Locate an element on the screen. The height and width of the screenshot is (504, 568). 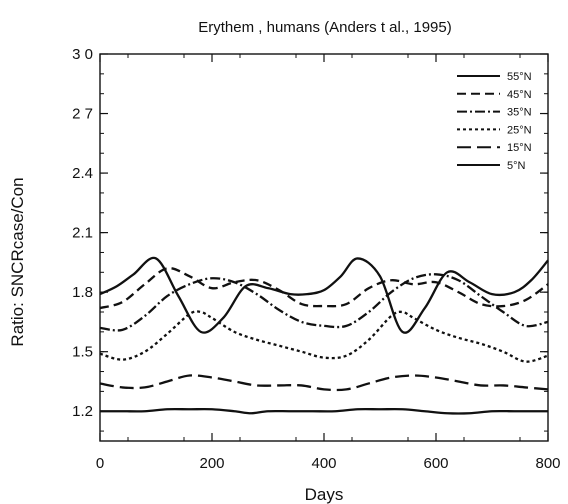
legend-label: 55°N is located at coordinates (519, 77).